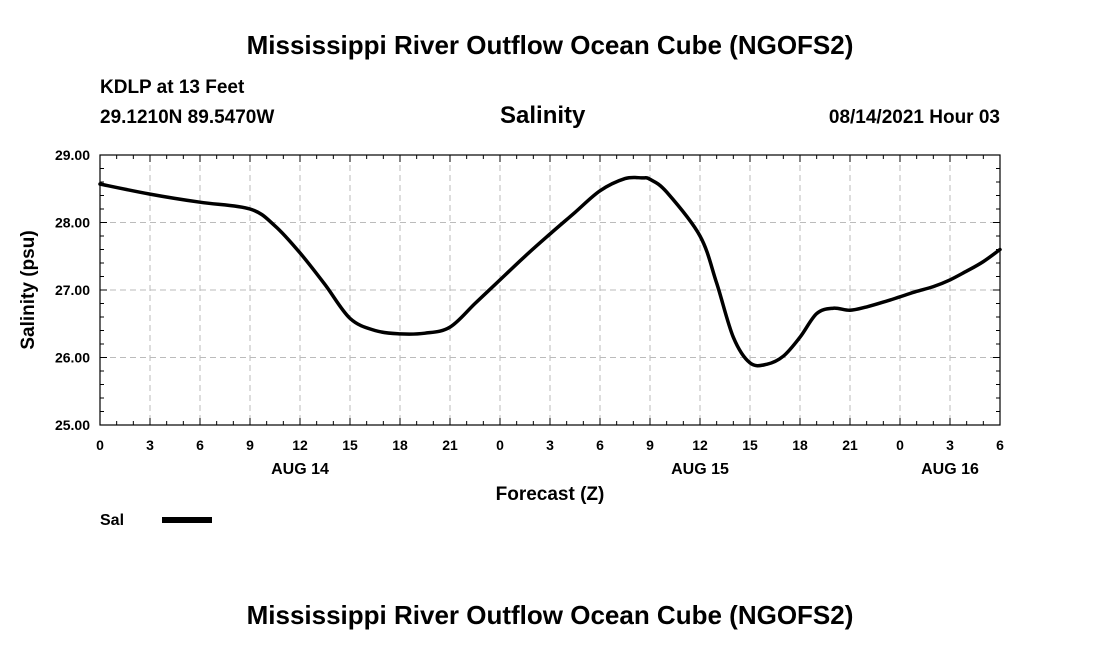 This screenshot has width=1100, height=650. What do you see at coordinates (172, 87) in the screenshot?
I see `station-label: KDLP at 13 Feet` at bounding box center [172, 87].